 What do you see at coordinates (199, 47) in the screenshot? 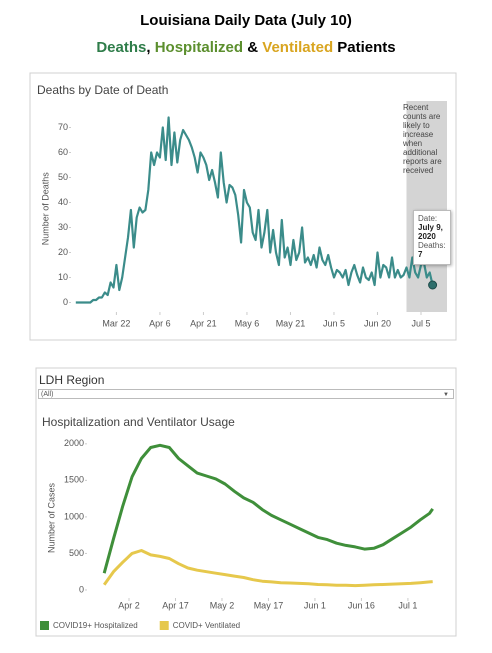
I see `subtitle-part: Hospitalized` at bounding box center [199, 47].